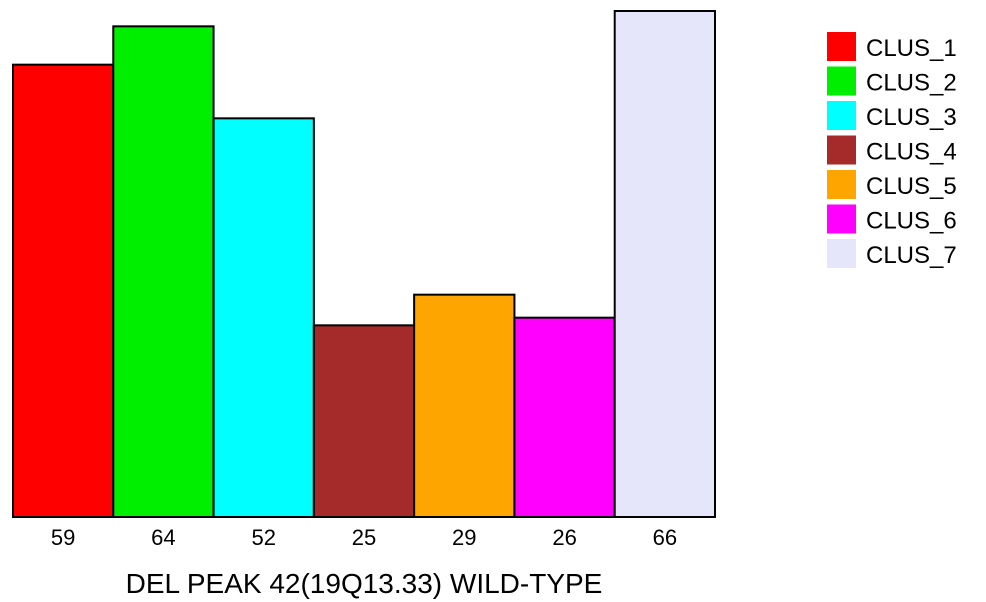 This screenshot has width=986, height=602. What do you see at coordinates (911, 221) in the screenshot?
I see `legend-label: CLUS_6` at bounding box center [911, 221].